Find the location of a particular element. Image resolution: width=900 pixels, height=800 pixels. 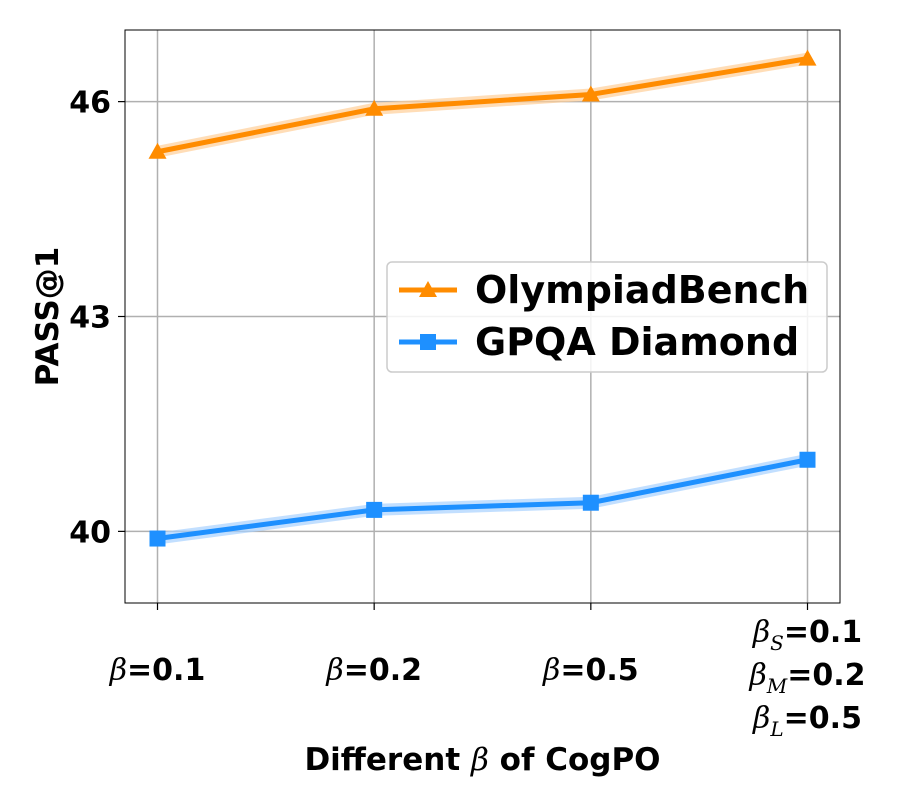

x-tick-label: βS=0.1 is located at coordinates (807, 635).